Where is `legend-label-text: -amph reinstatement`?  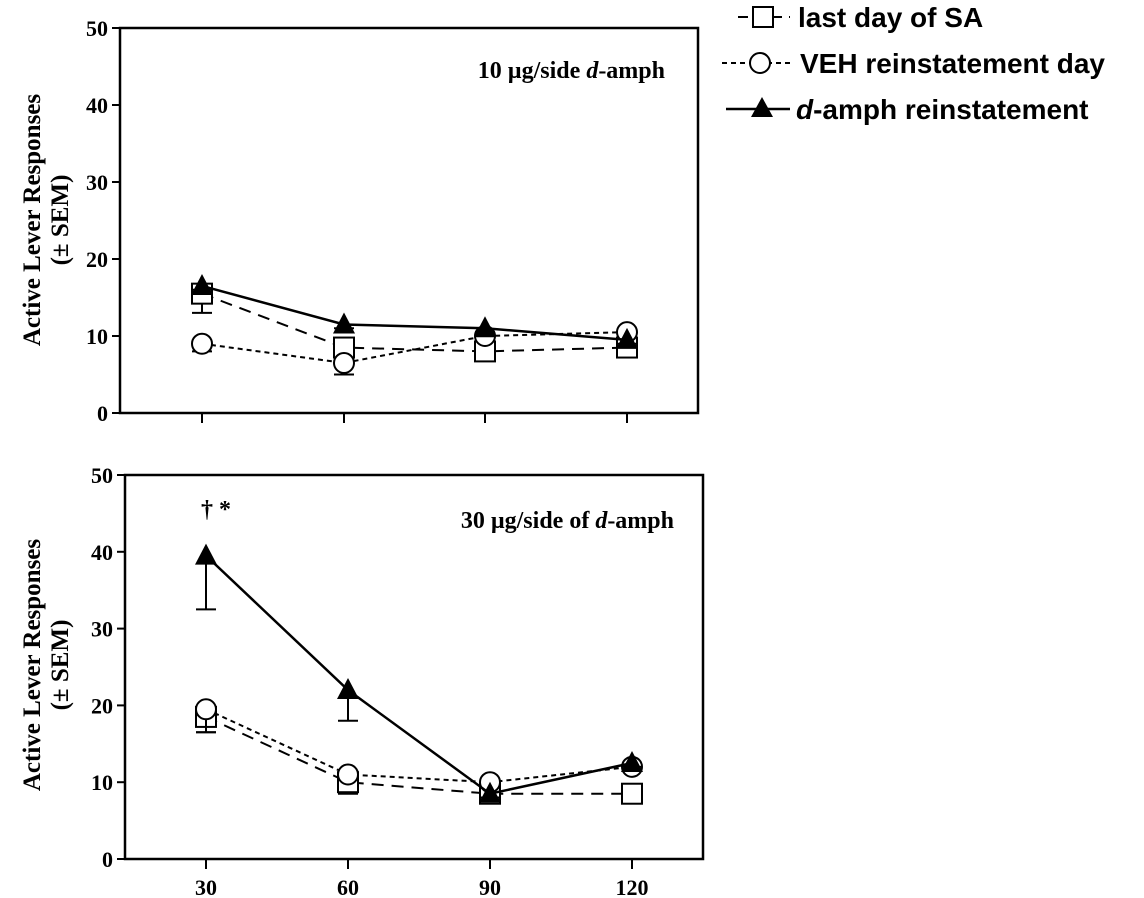
legend-label-text: -amph reinstatement is located at coordinates (950, 109).